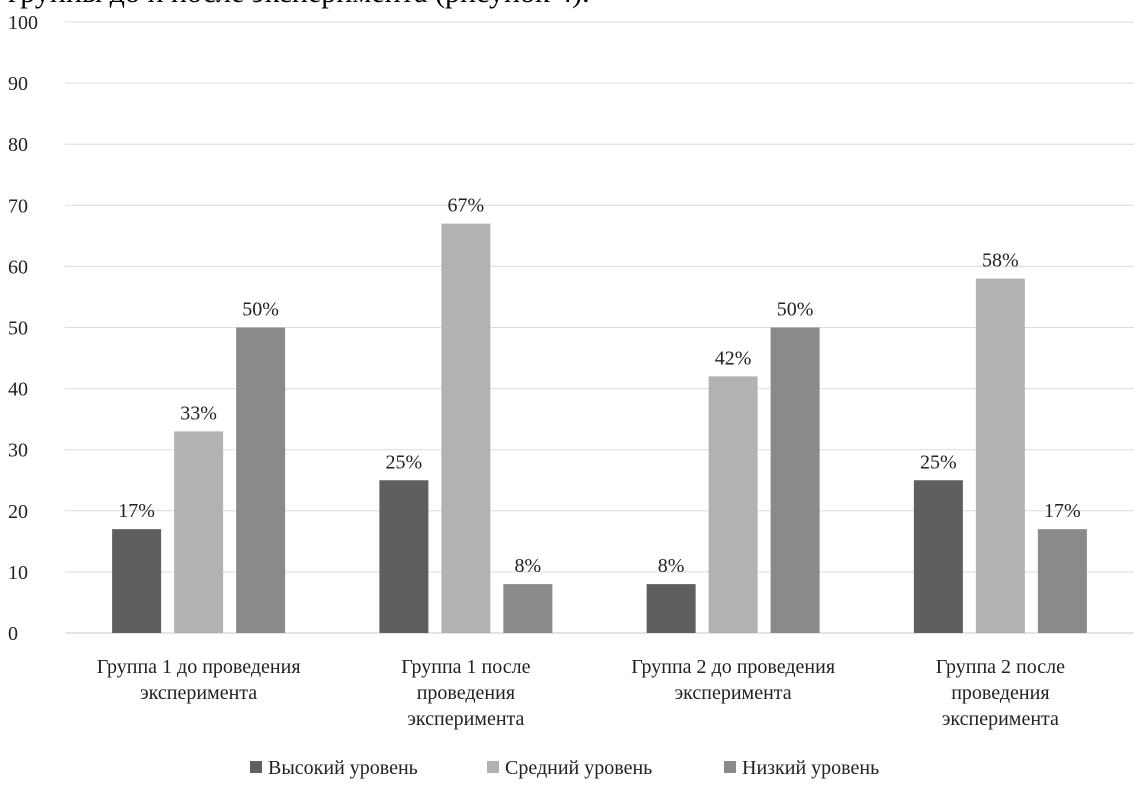 The image size is (1134, 785). I want to click on data-label: 67%, so click(466, 206).